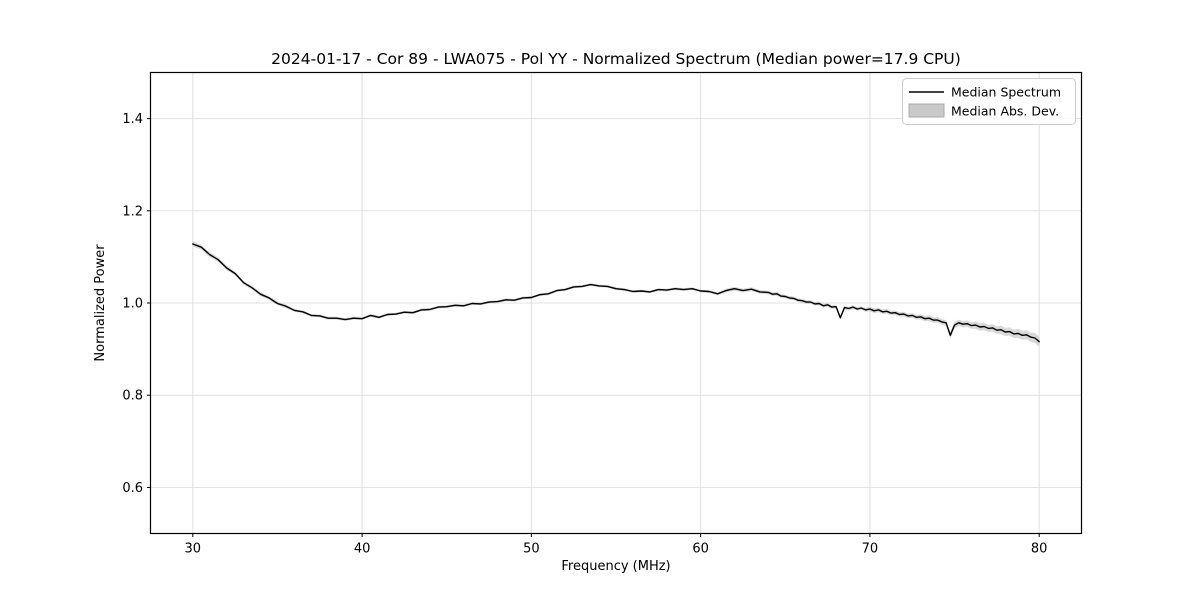 This screenshot has height=600, width=1200. I want to click on legend-box, so click(989, 101).